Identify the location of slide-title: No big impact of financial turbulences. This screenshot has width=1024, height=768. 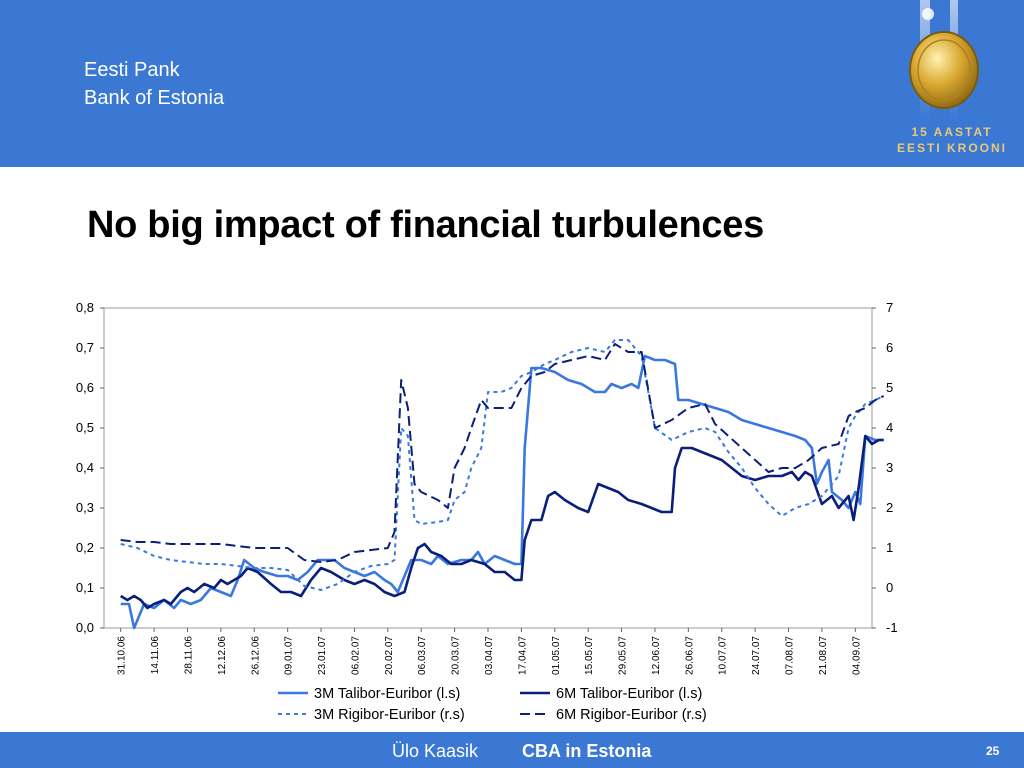
(425, 225).